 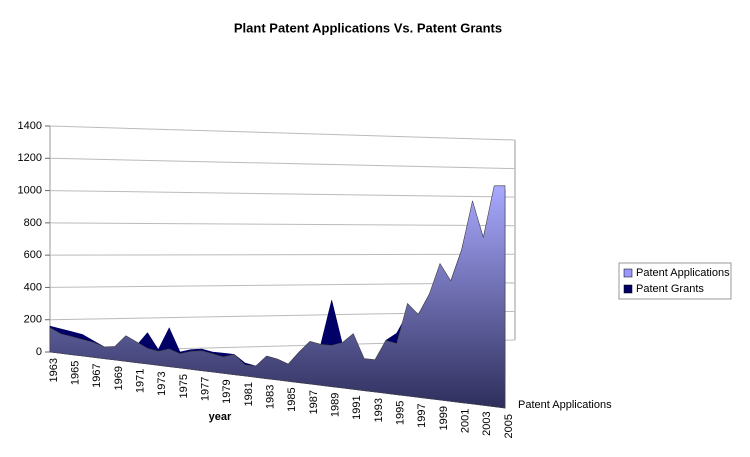 What do you see at coordinates (422, 415) in the screenshot?
I see `x-tick-label: 1997` at bounding box center [422, 415].